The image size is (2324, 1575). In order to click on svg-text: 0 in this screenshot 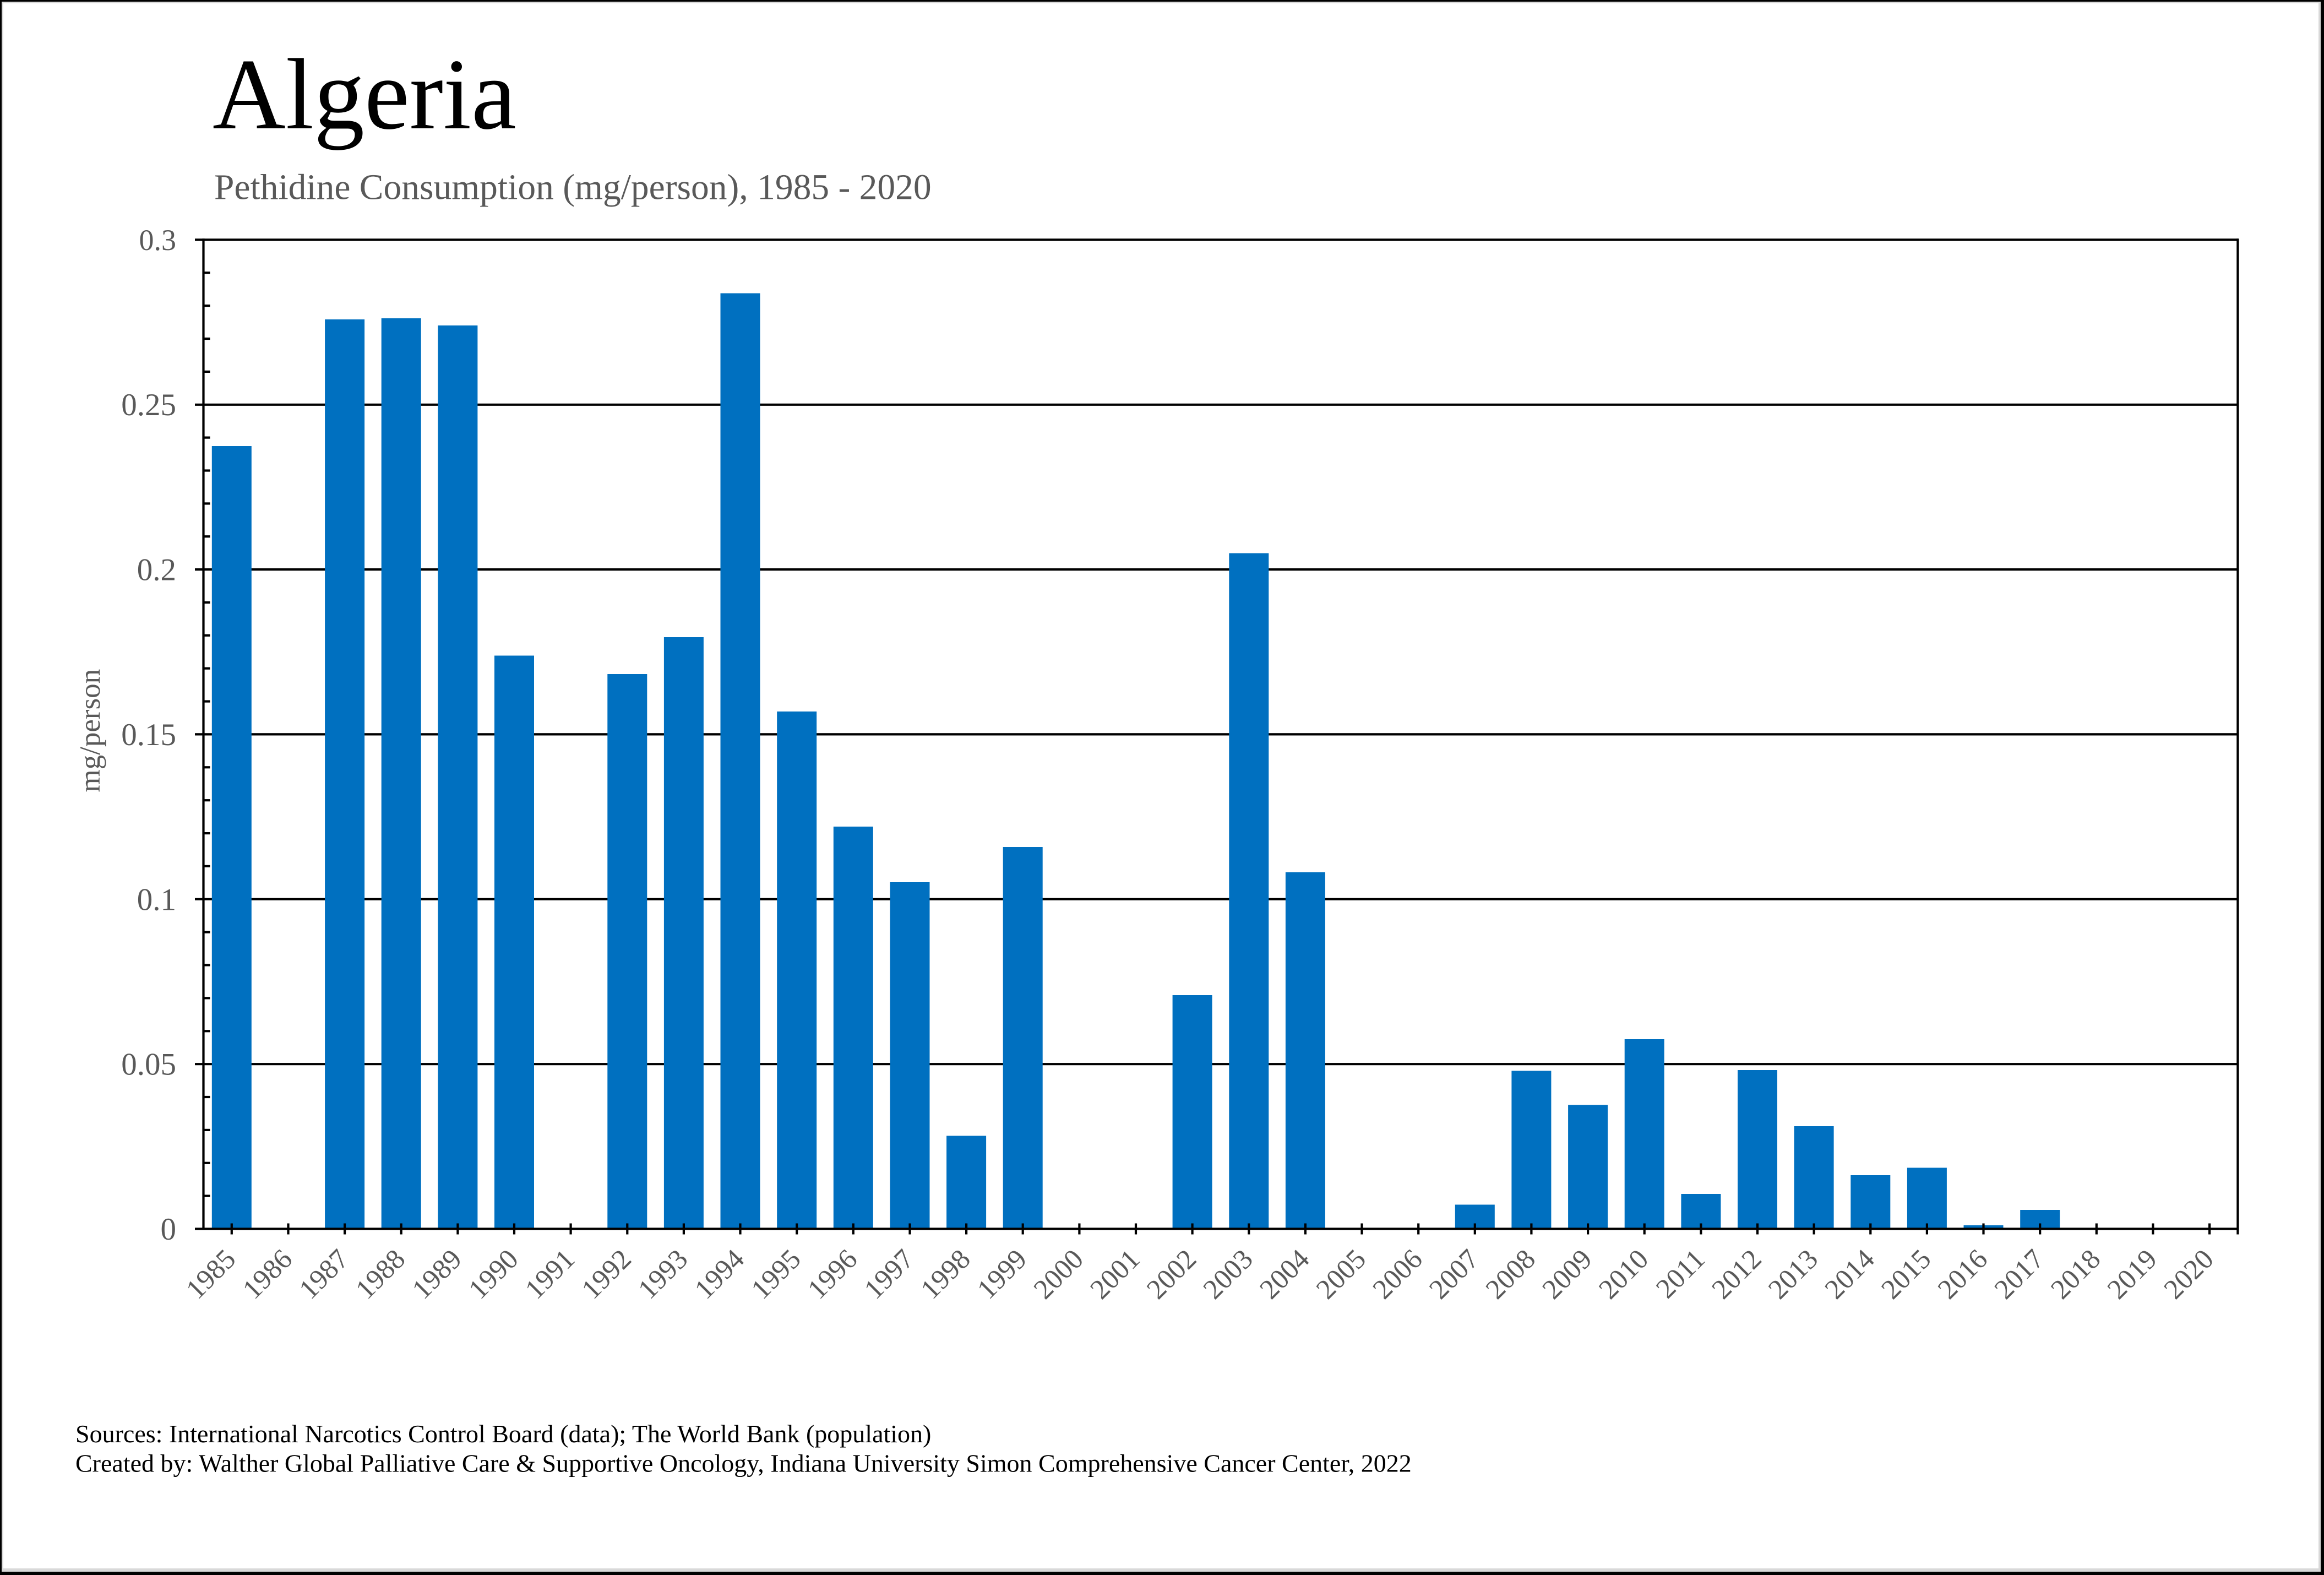, I will do `click(169, 1230)`.